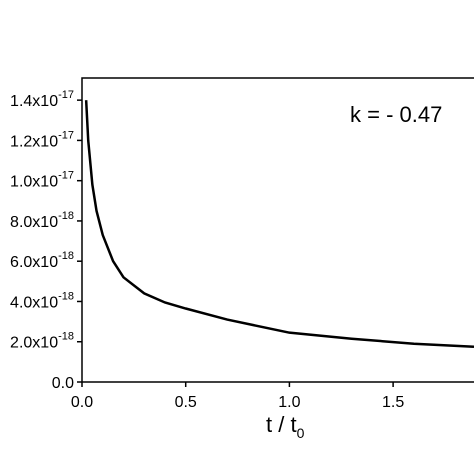 Image resolution: width=474 pixels, height=474 pixels. I want to click on y-tick-mantissa: 2.0x10, so click(34, 343).